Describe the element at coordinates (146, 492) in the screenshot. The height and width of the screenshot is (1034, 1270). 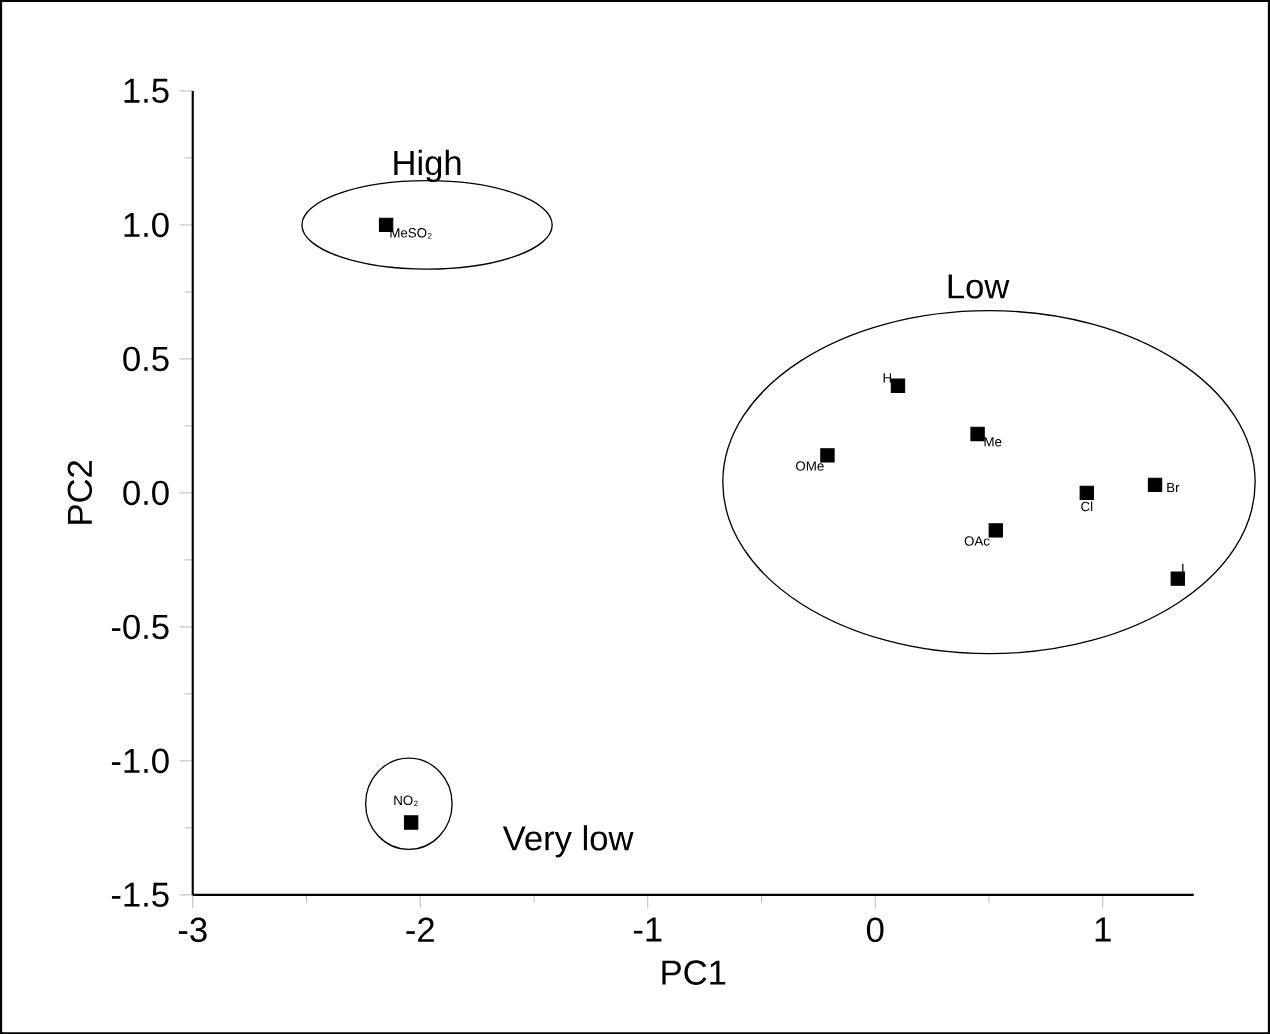
I see `y-tick-label: 0.0` at that location.